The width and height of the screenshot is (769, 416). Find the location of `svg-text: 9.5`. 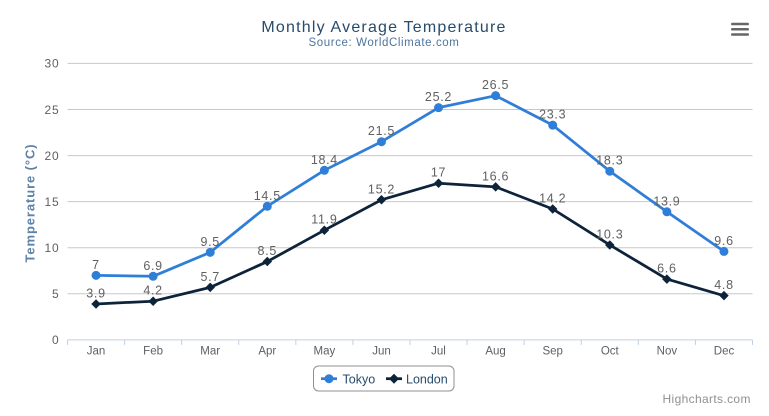

svg-text: 9.5 is located at coordinates (209, 242).